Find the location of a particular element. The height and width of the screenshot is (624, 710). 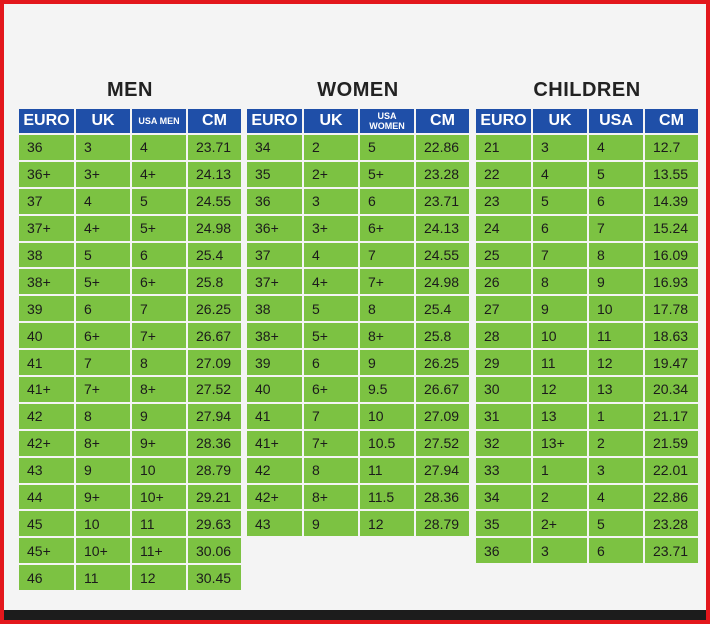

men-cell-cm: 26.67 is located at coordinates (214, 336).